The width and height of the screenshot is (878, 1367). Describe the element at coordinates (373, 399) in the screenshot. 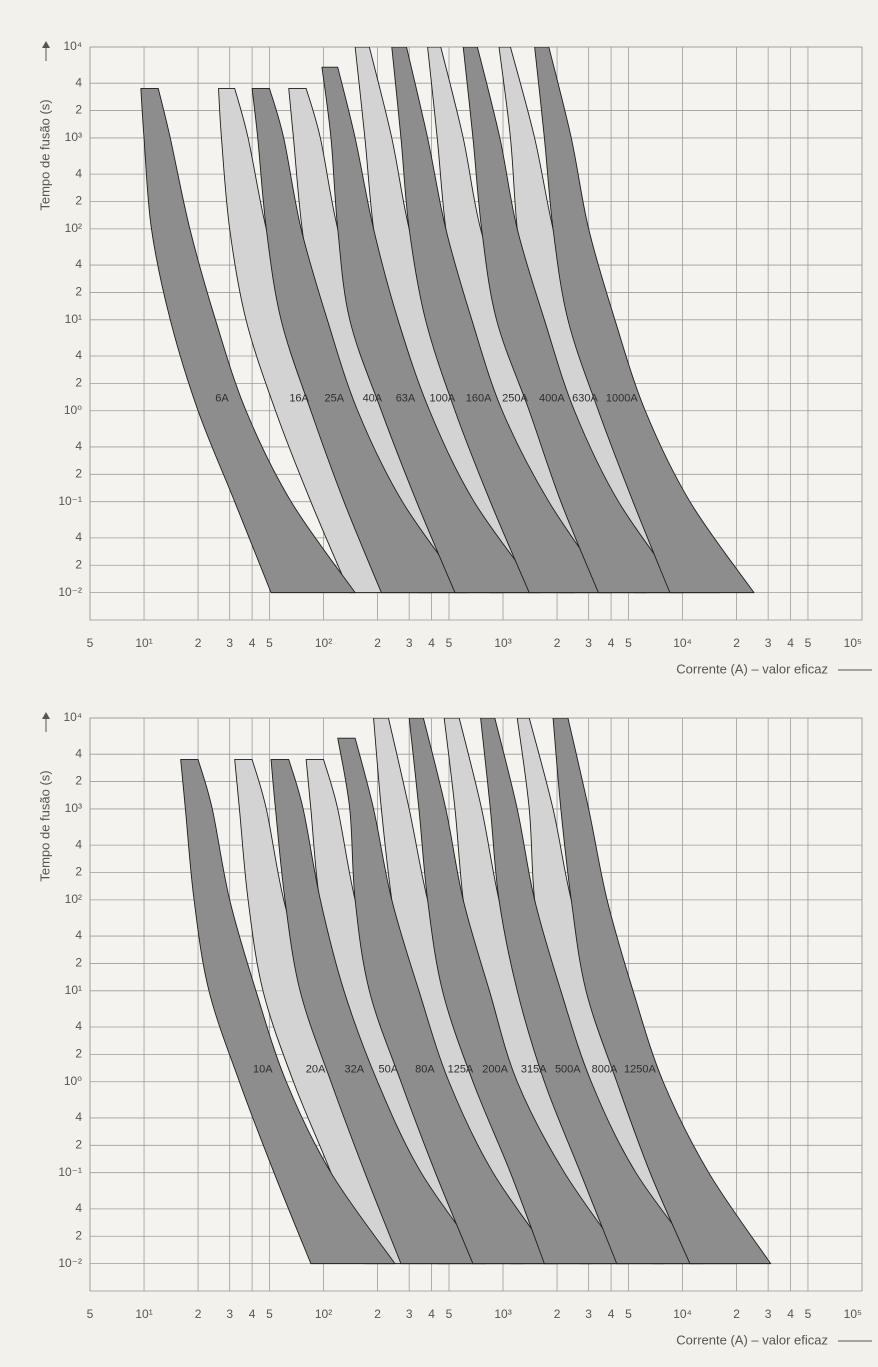

I see `band-label: 40A` at that location.